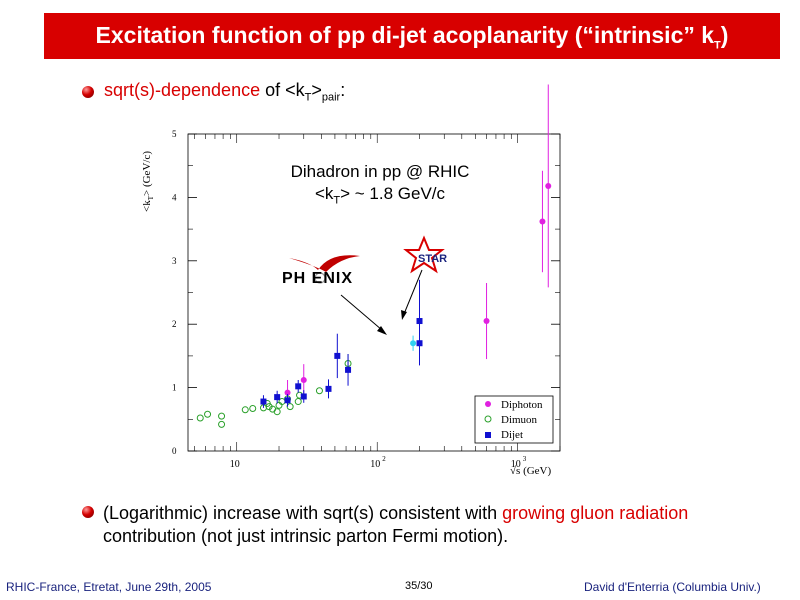 Image resolution: width=800 pixels, height=600 pixels. I want to click on phenix-logo, so click(324, 269).